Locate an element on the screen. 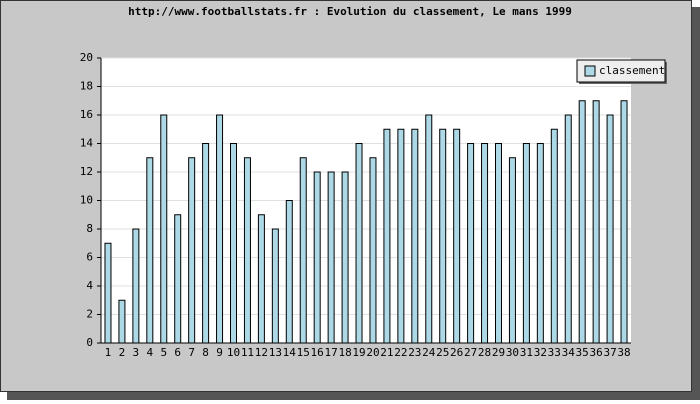  x-tick-label: 13 is located at coordinates (275, 352).